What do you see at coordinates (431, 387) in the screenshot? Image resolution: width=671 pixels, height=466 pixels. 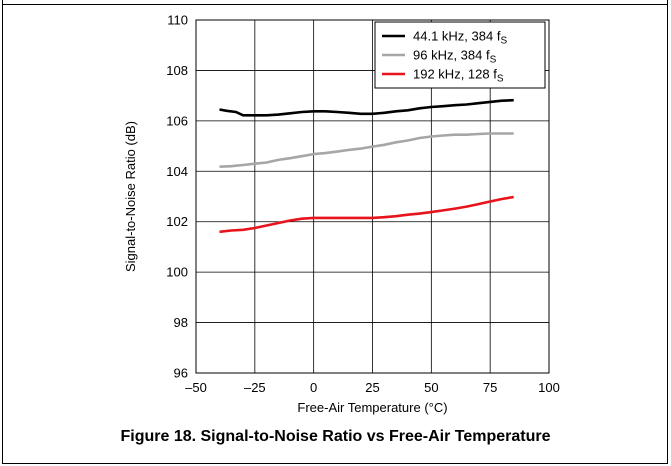 I see `x-tick-label: 50` at bounding box center [431, 387].